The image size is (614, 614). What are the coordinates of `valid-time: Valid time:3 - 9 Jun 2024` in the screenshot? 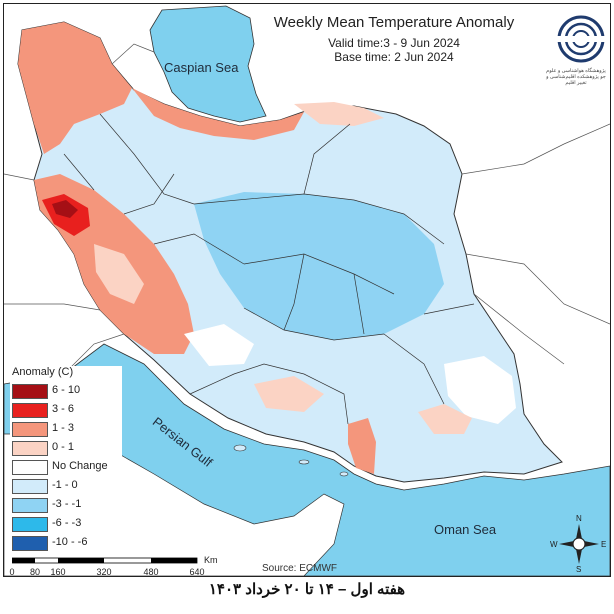 It's located at (394, 43).